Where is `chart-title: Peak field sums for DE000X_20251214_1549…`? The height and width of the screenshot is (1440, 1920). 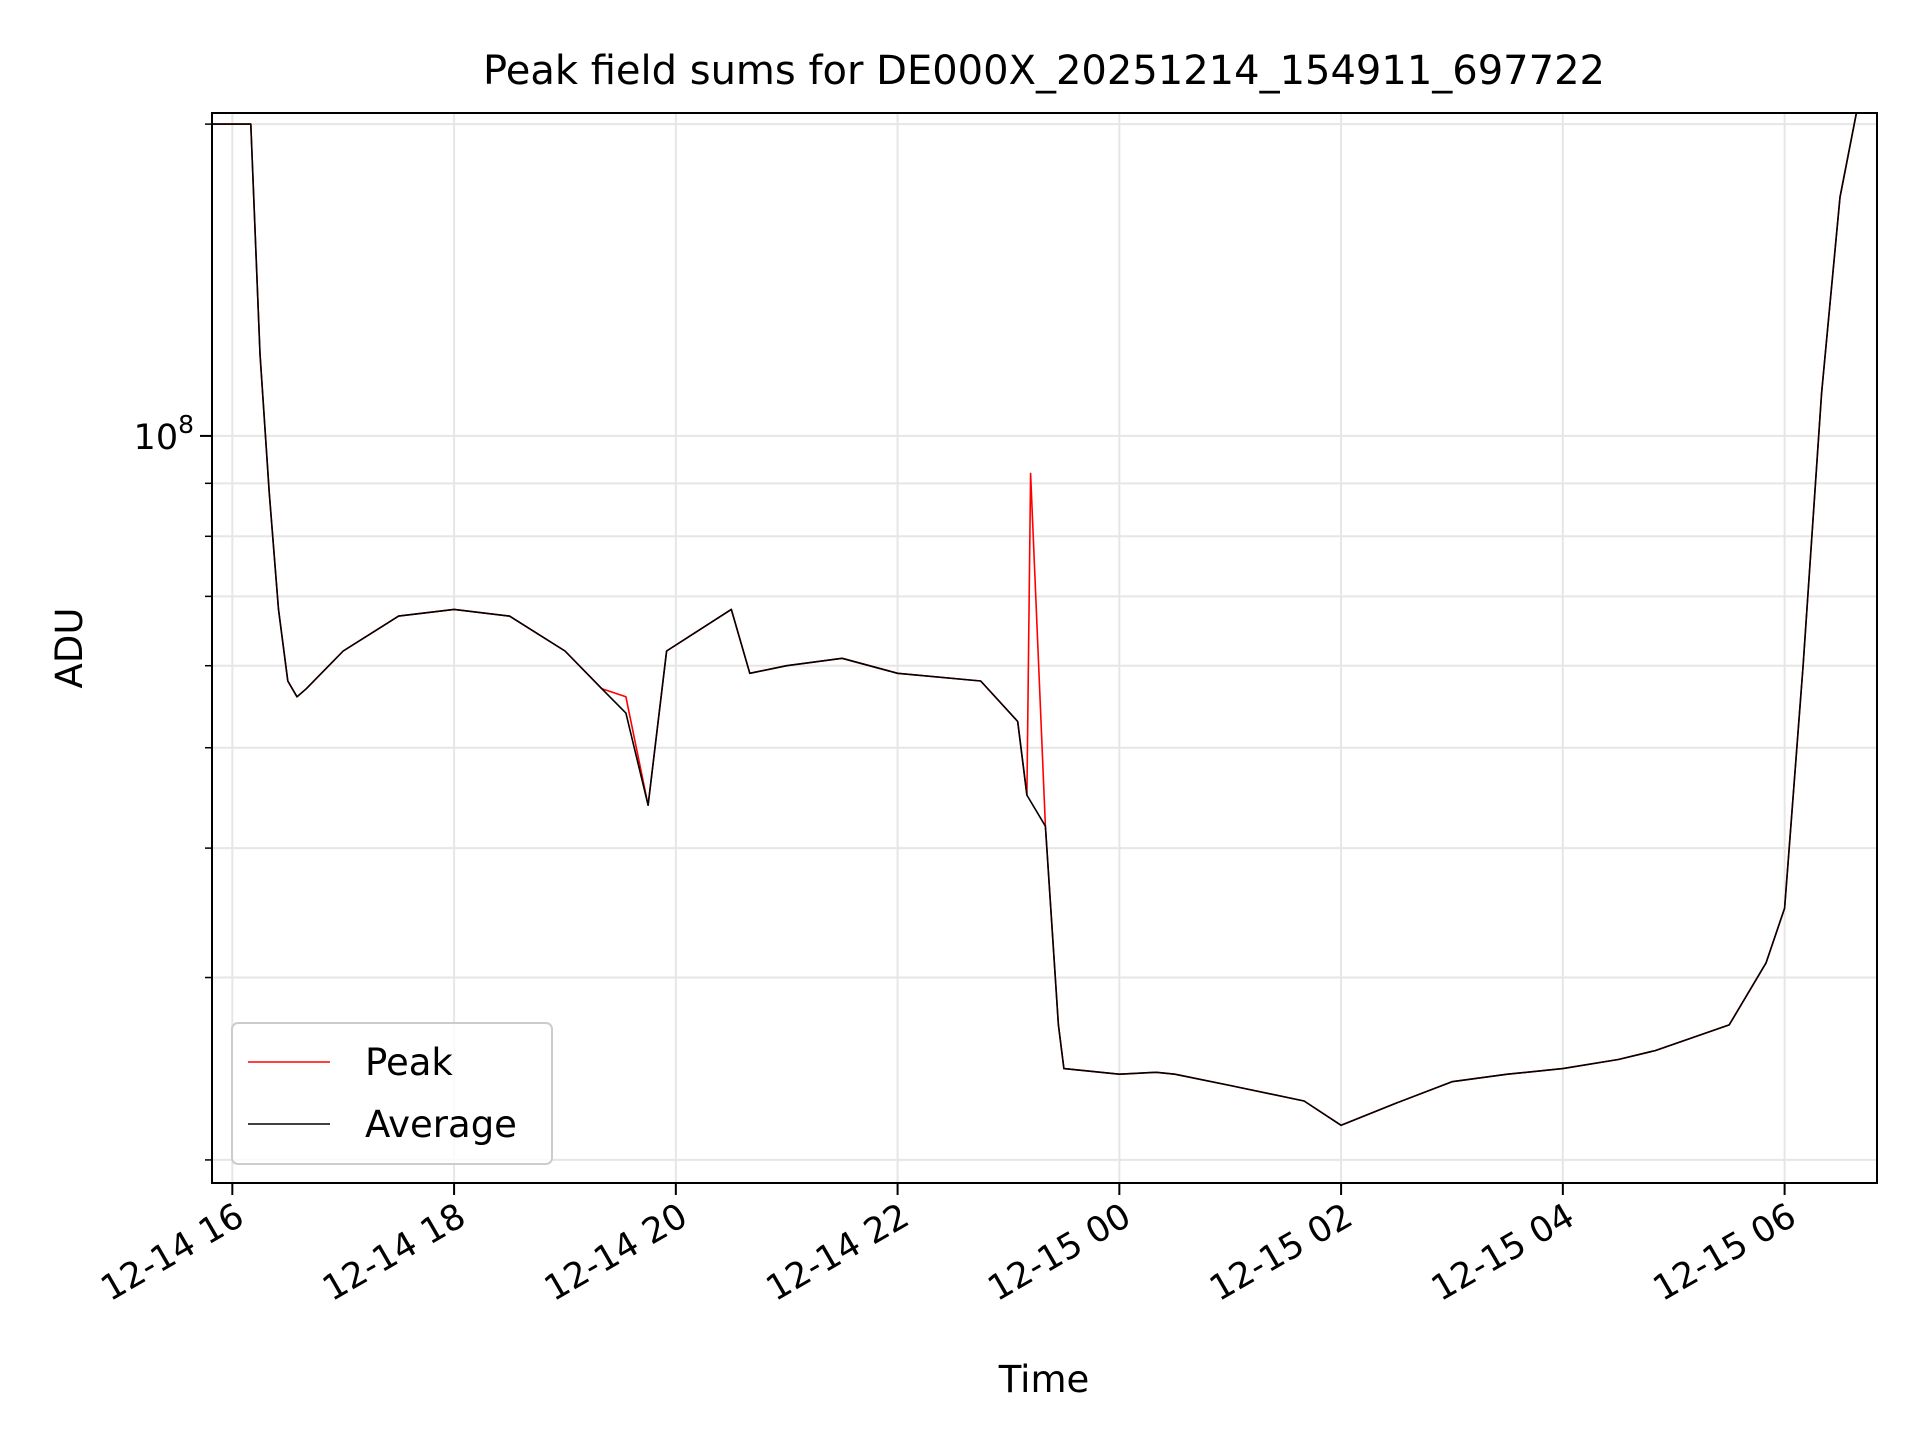
chart-title: Peak field sums for DE000X_20251214_1549… is located at coordinates (1044, 71).